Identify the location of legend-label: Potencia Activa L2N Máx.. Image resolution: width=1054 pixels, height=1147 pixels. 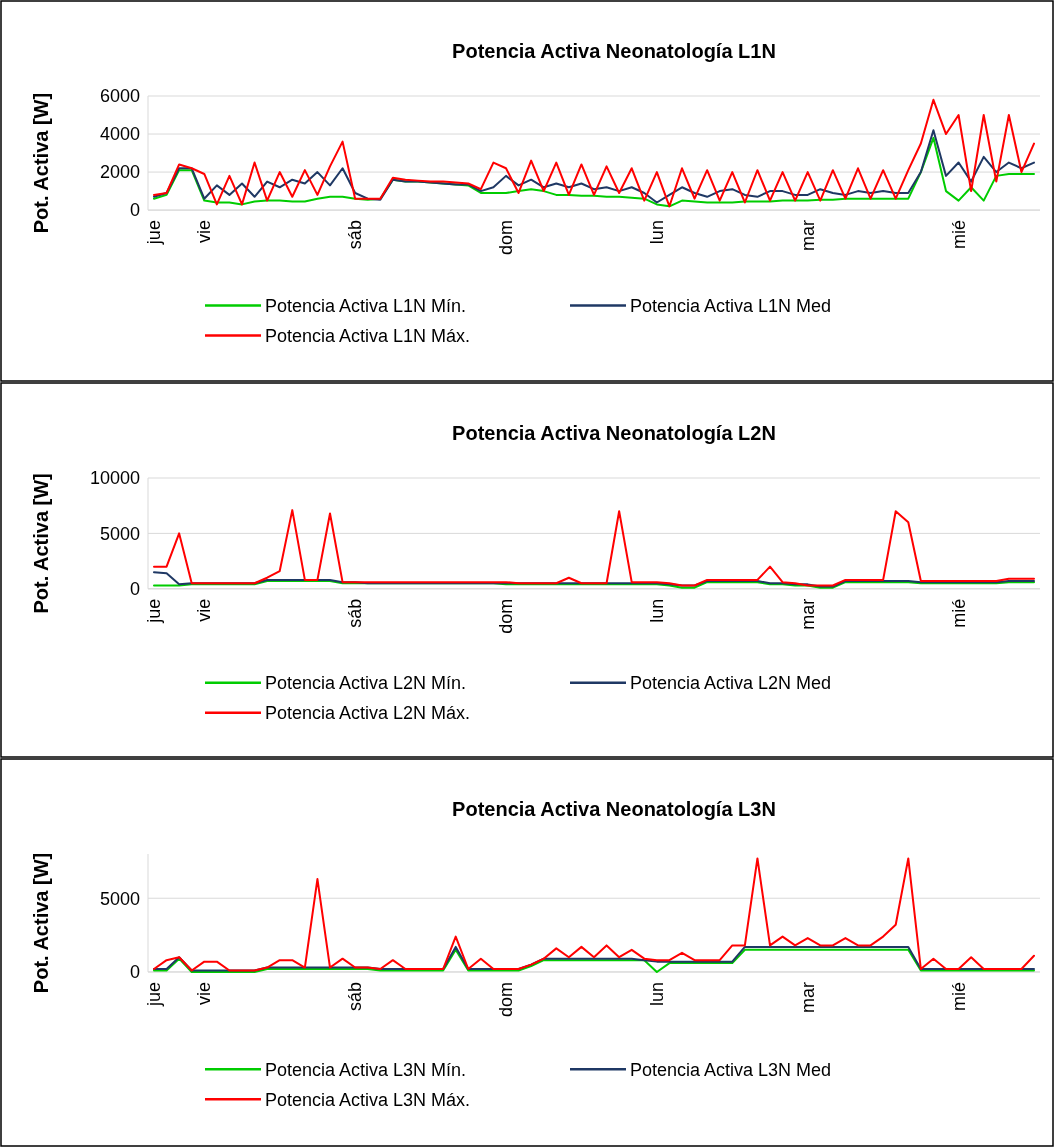
(368, 713).